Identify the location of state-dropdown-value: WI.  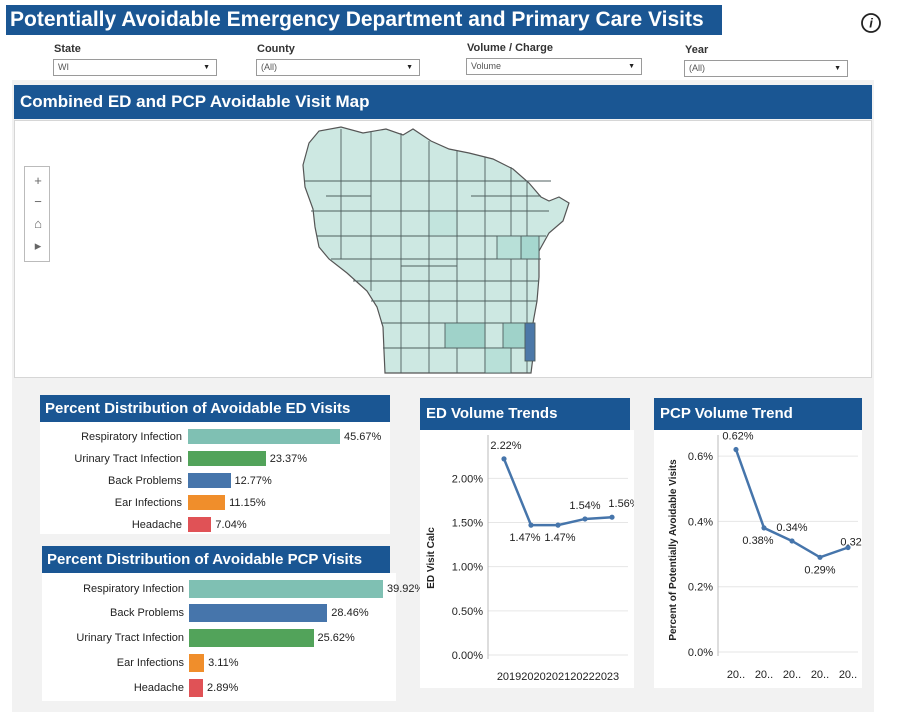
(63, 67).